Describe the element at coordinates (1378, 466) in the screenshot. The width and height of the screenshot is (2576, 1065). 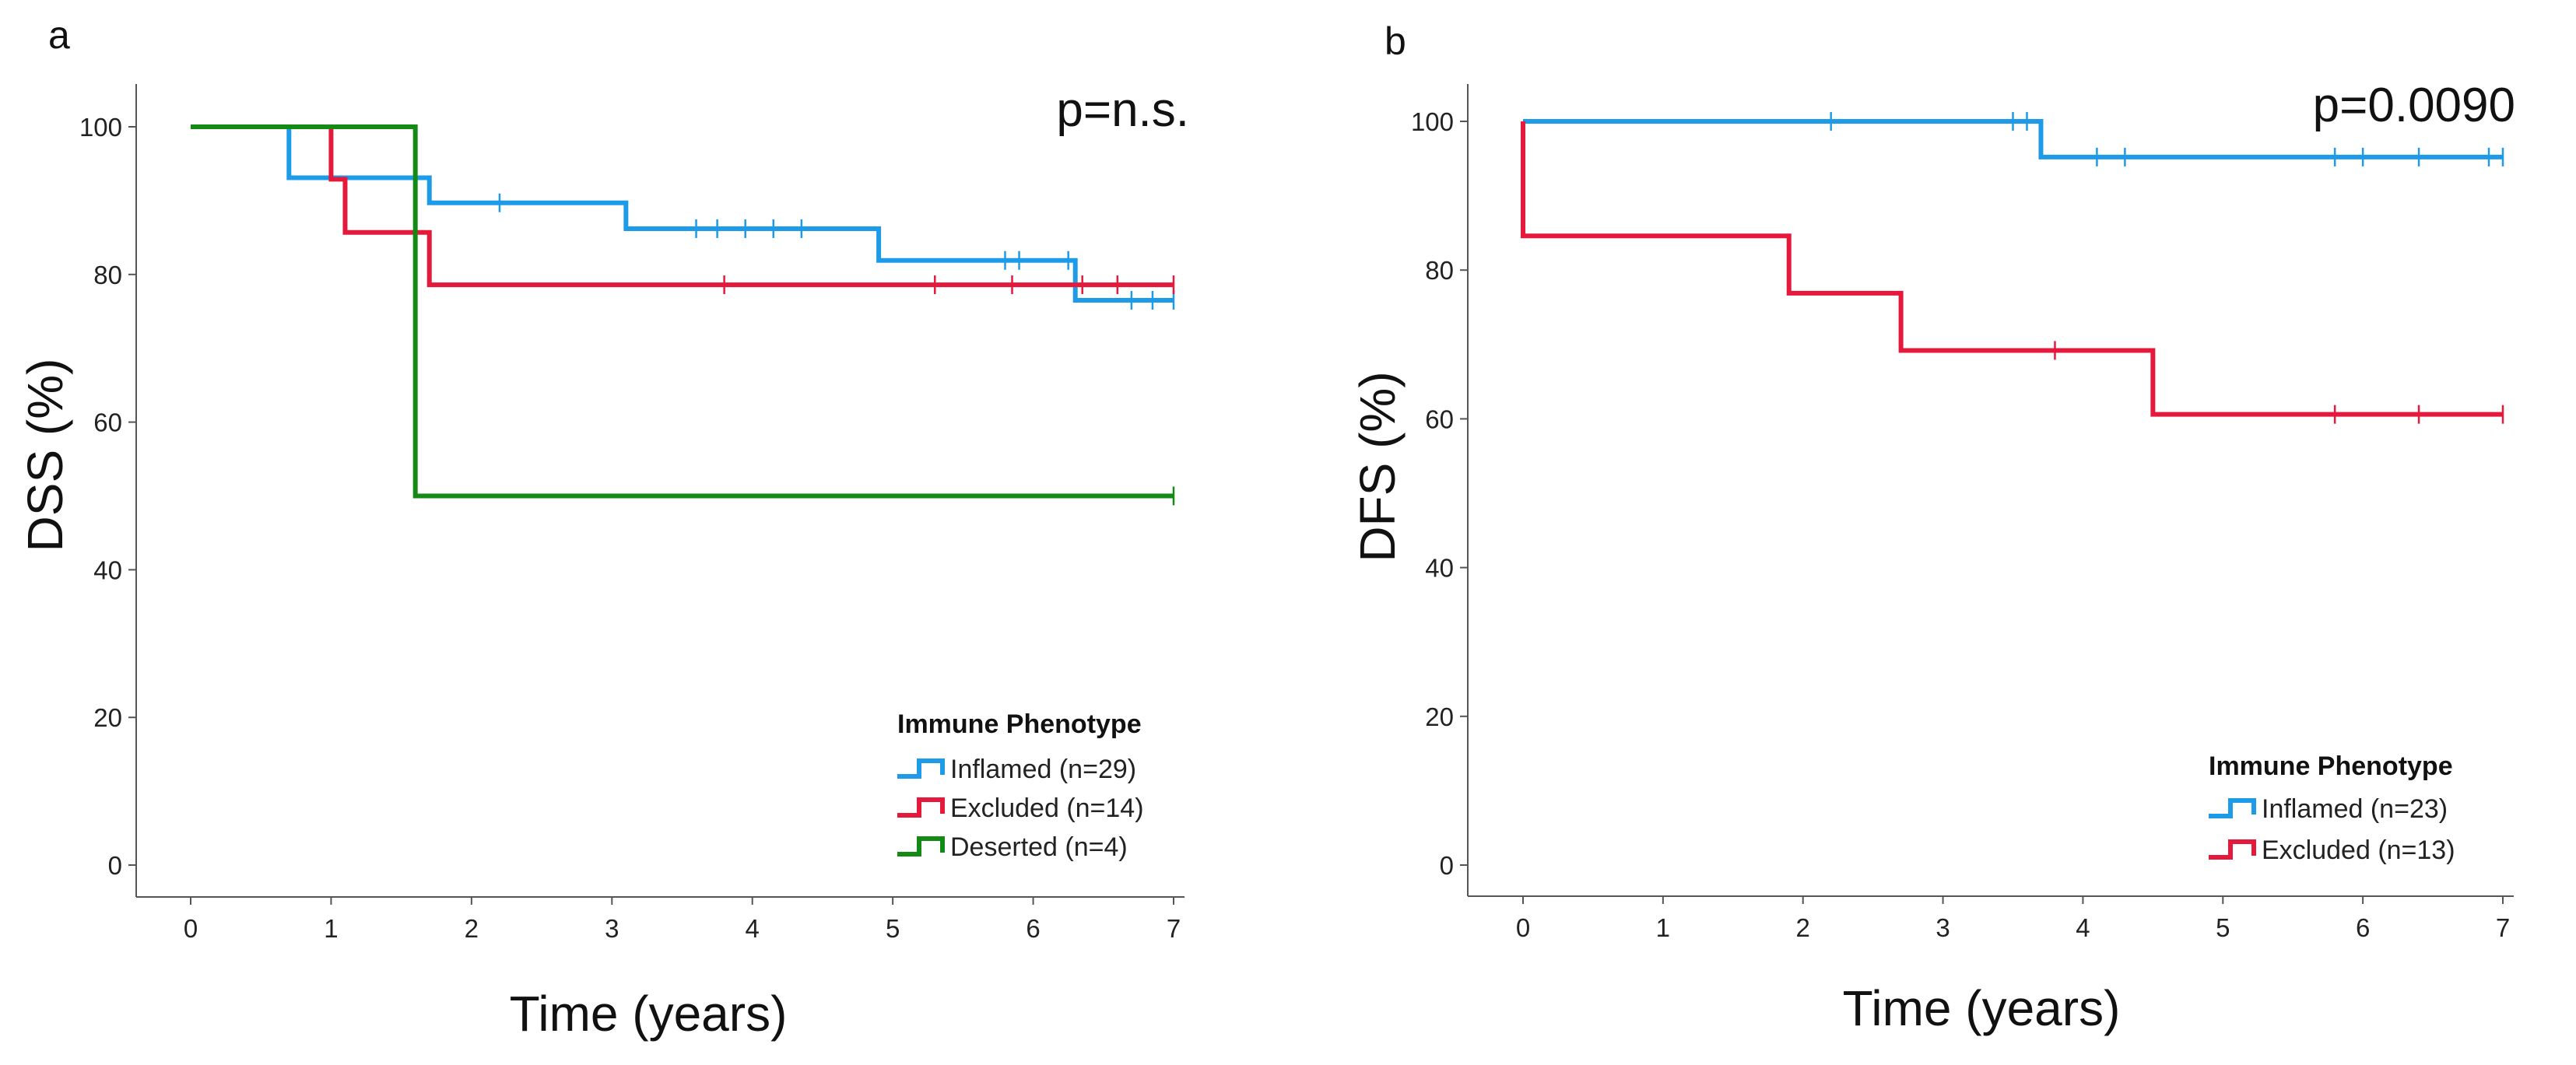
I see `y-axis-label: DFS (%)` at that location.